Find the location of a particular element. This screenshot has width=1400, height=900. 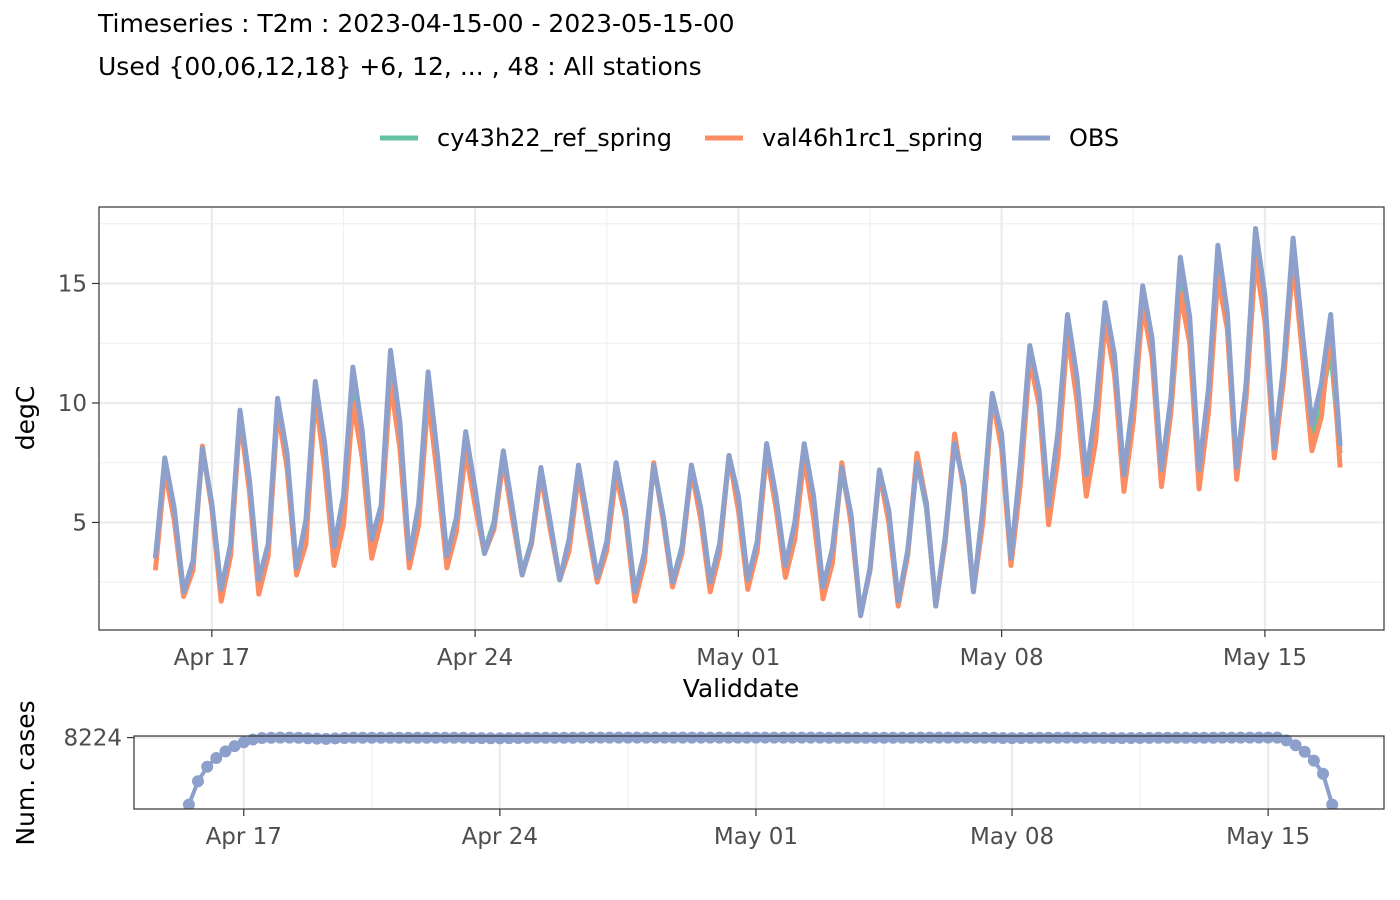

y-tick-label: 15 is located at coordinates (72, 284).